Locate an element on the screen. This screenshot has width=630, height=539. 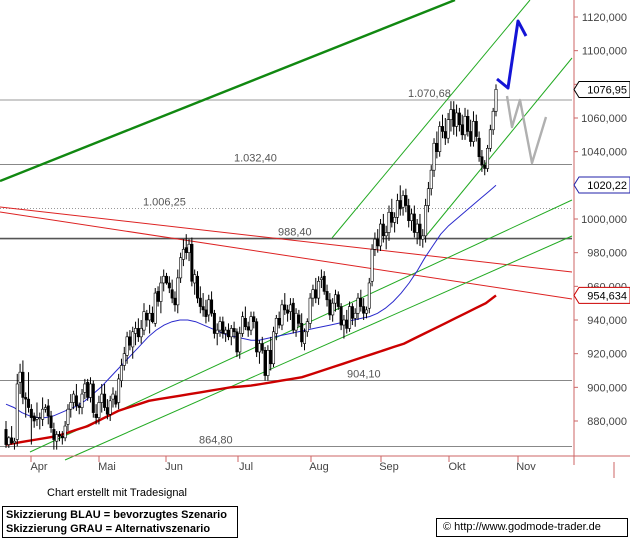
scenario-sketches is located at coordinates (522, 92).